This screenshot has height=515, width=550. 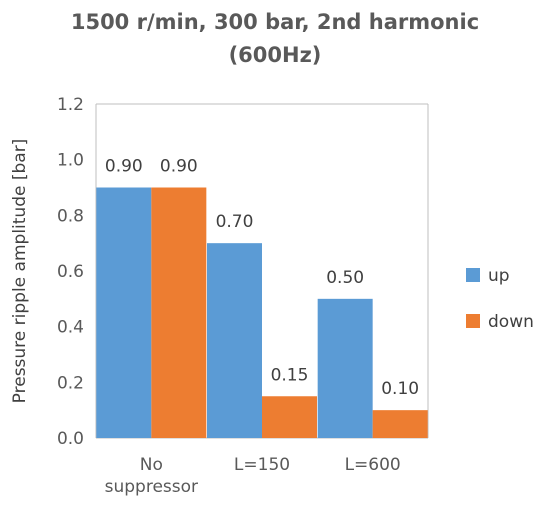 I want to click on data-label-up: 0.70, so click(x=235, y=222).